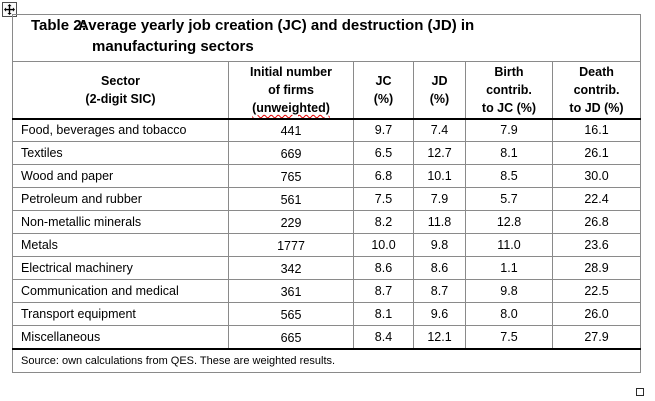 This screenshot has width=655, height=401. I want to click on cell-sector: Communication and medical, so click(120, 291).